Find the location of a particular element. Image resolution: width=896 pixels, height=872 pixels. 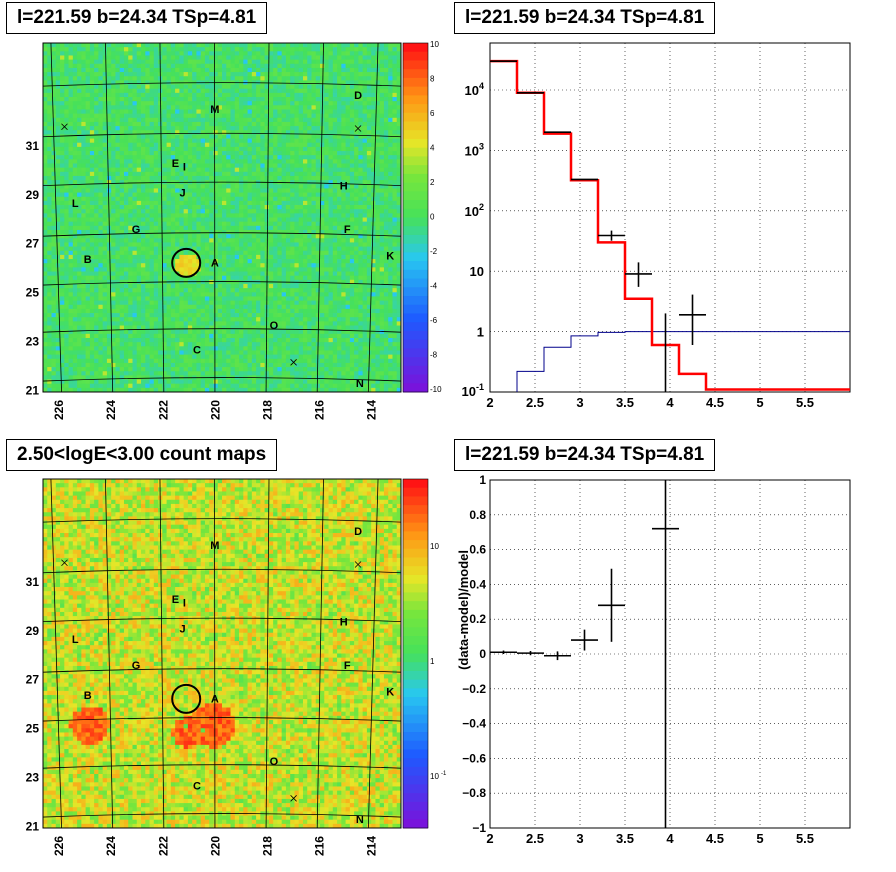

count-map-source-label: K is located at coordinates (390, 692).